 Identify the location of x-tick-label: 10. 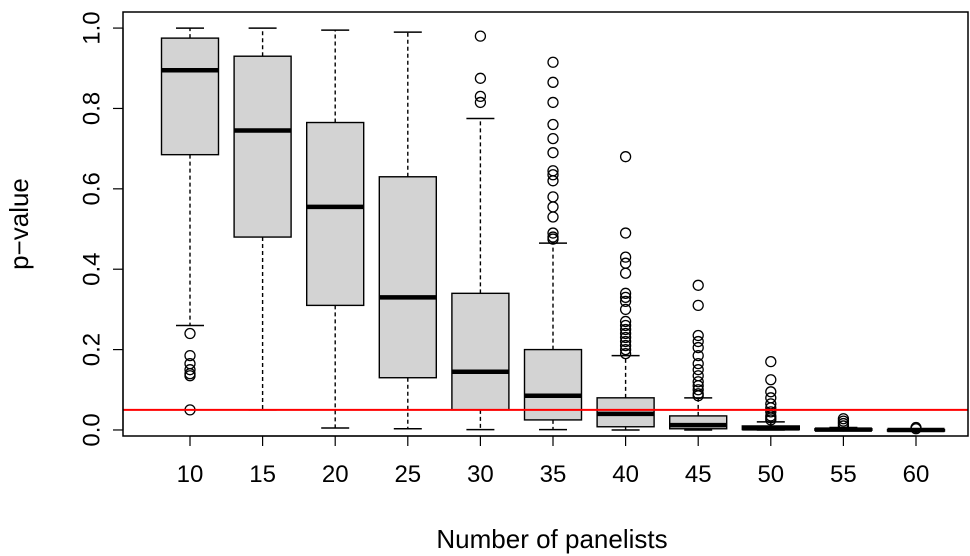
(190, 474).